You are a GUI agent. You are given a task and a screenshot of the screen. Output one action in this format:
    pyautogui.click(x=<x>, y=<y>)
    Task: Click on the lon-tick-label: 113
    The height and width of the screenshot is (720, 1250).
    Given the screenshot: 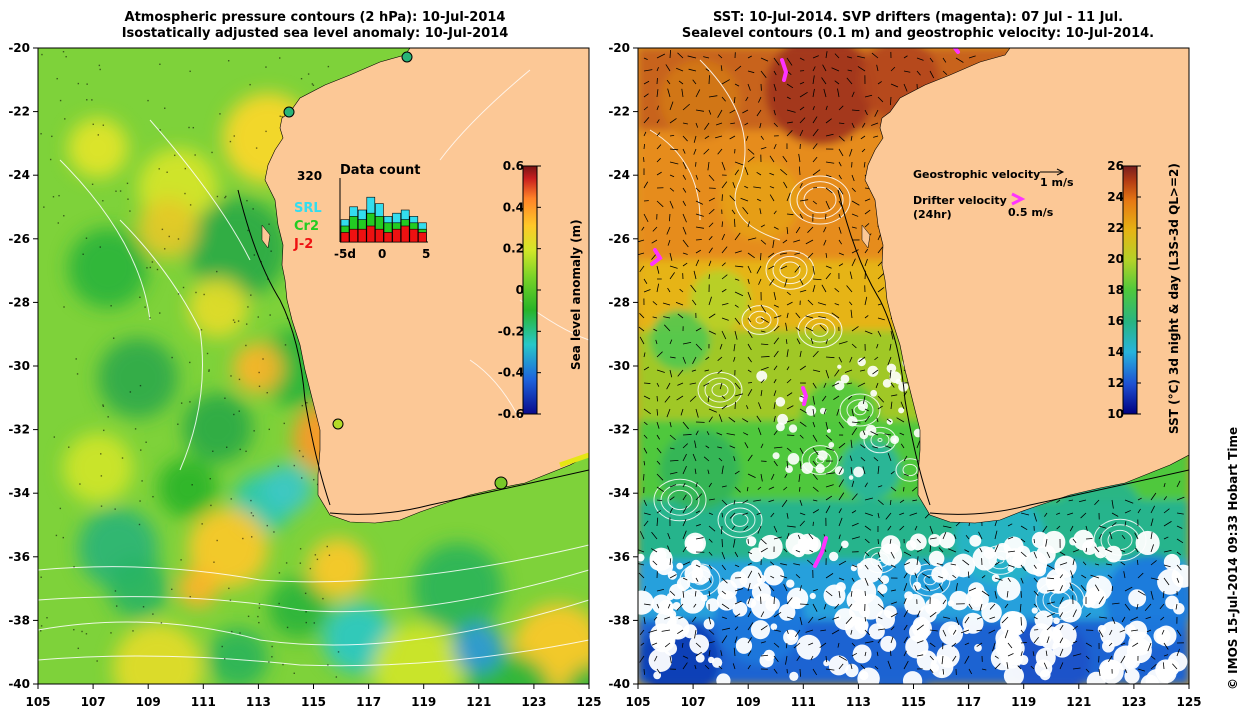 What is the action you would take?
    pyautogui.click(x=858, y=702)
    